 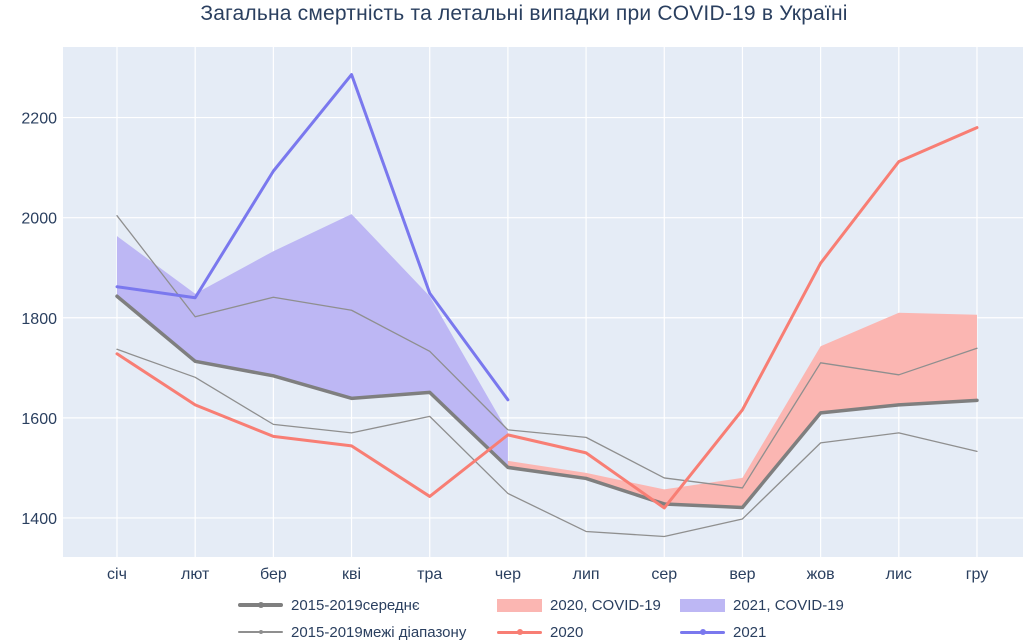 What do you see at coordinates (355, 605) in the screenshot?
I see `legend-label: 2015-2019середнє` at bounding box center [355, 605].